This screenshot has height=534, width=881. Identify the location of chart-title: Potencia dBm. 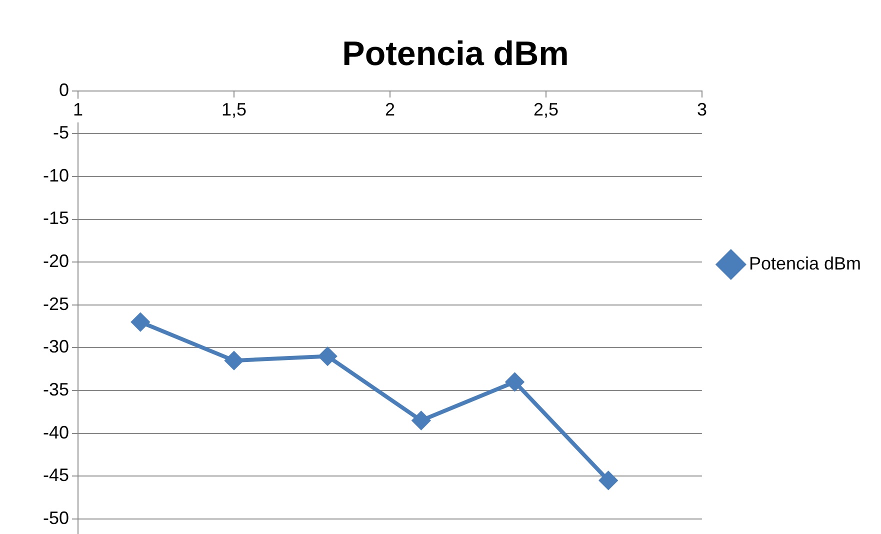
(455, 53).